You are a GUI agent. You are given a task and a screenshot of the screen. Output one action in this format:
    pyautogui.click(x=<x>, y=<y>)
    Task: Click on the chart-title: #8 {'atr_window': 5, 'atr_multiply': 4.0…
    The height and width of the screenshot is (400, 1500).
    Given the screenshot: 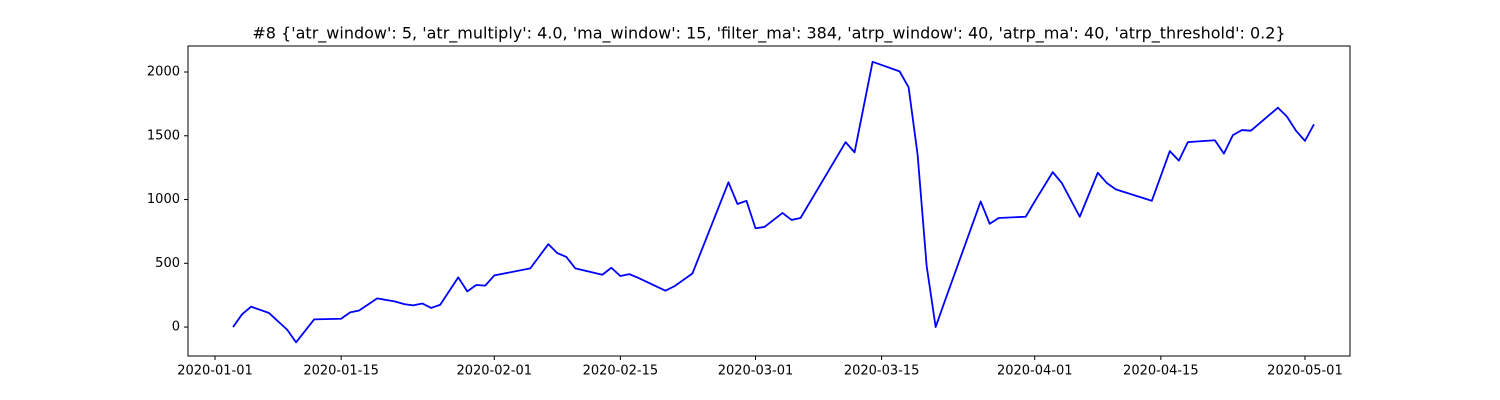 What is the action you would take?
    pyautogui.click(x=768, y=34)
    